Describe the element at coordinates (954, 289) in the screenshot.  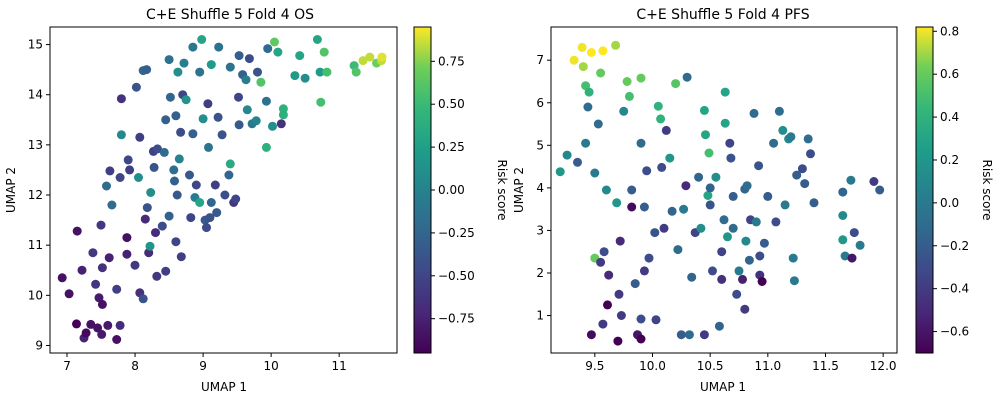
I see `pfs-colorbar-tick-label: −0.4` at that location.